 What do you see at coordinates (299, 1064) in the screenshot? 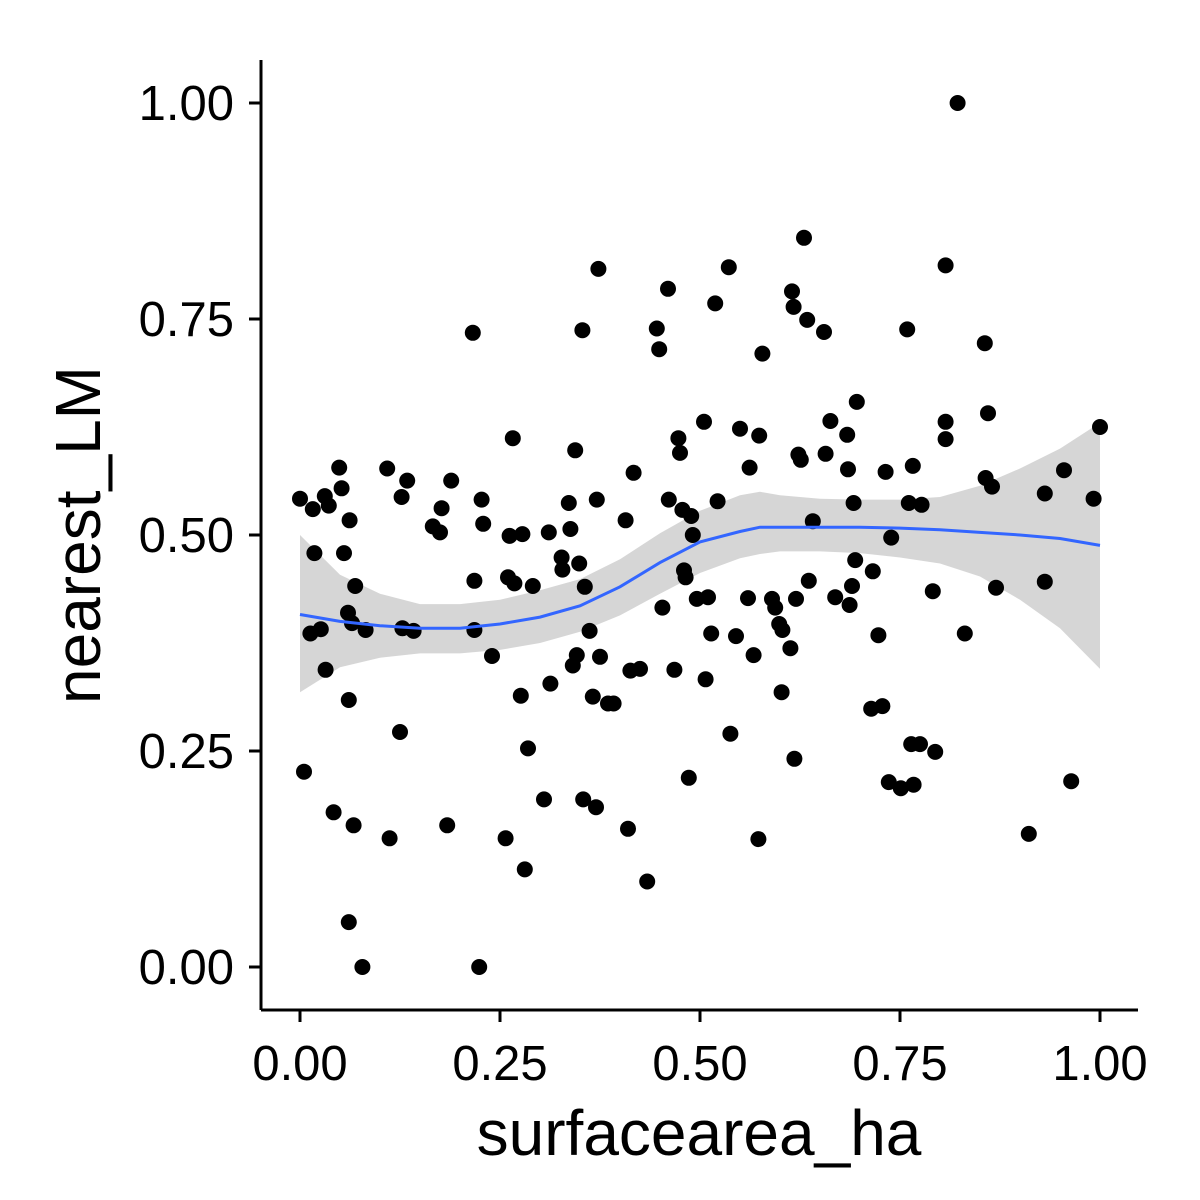
I see `x-tick-label: 0.00` at bounding box center [299, 1064].